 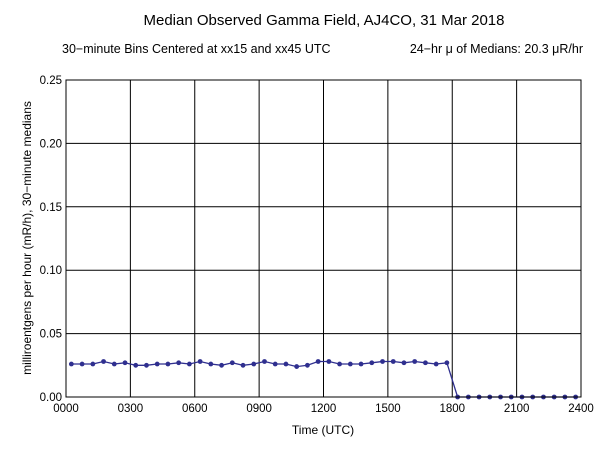 What do you see at coordinates (51, 208) in the screenshot?
I see `y-tick-label: 0.15` at bounding box center [51, 208].